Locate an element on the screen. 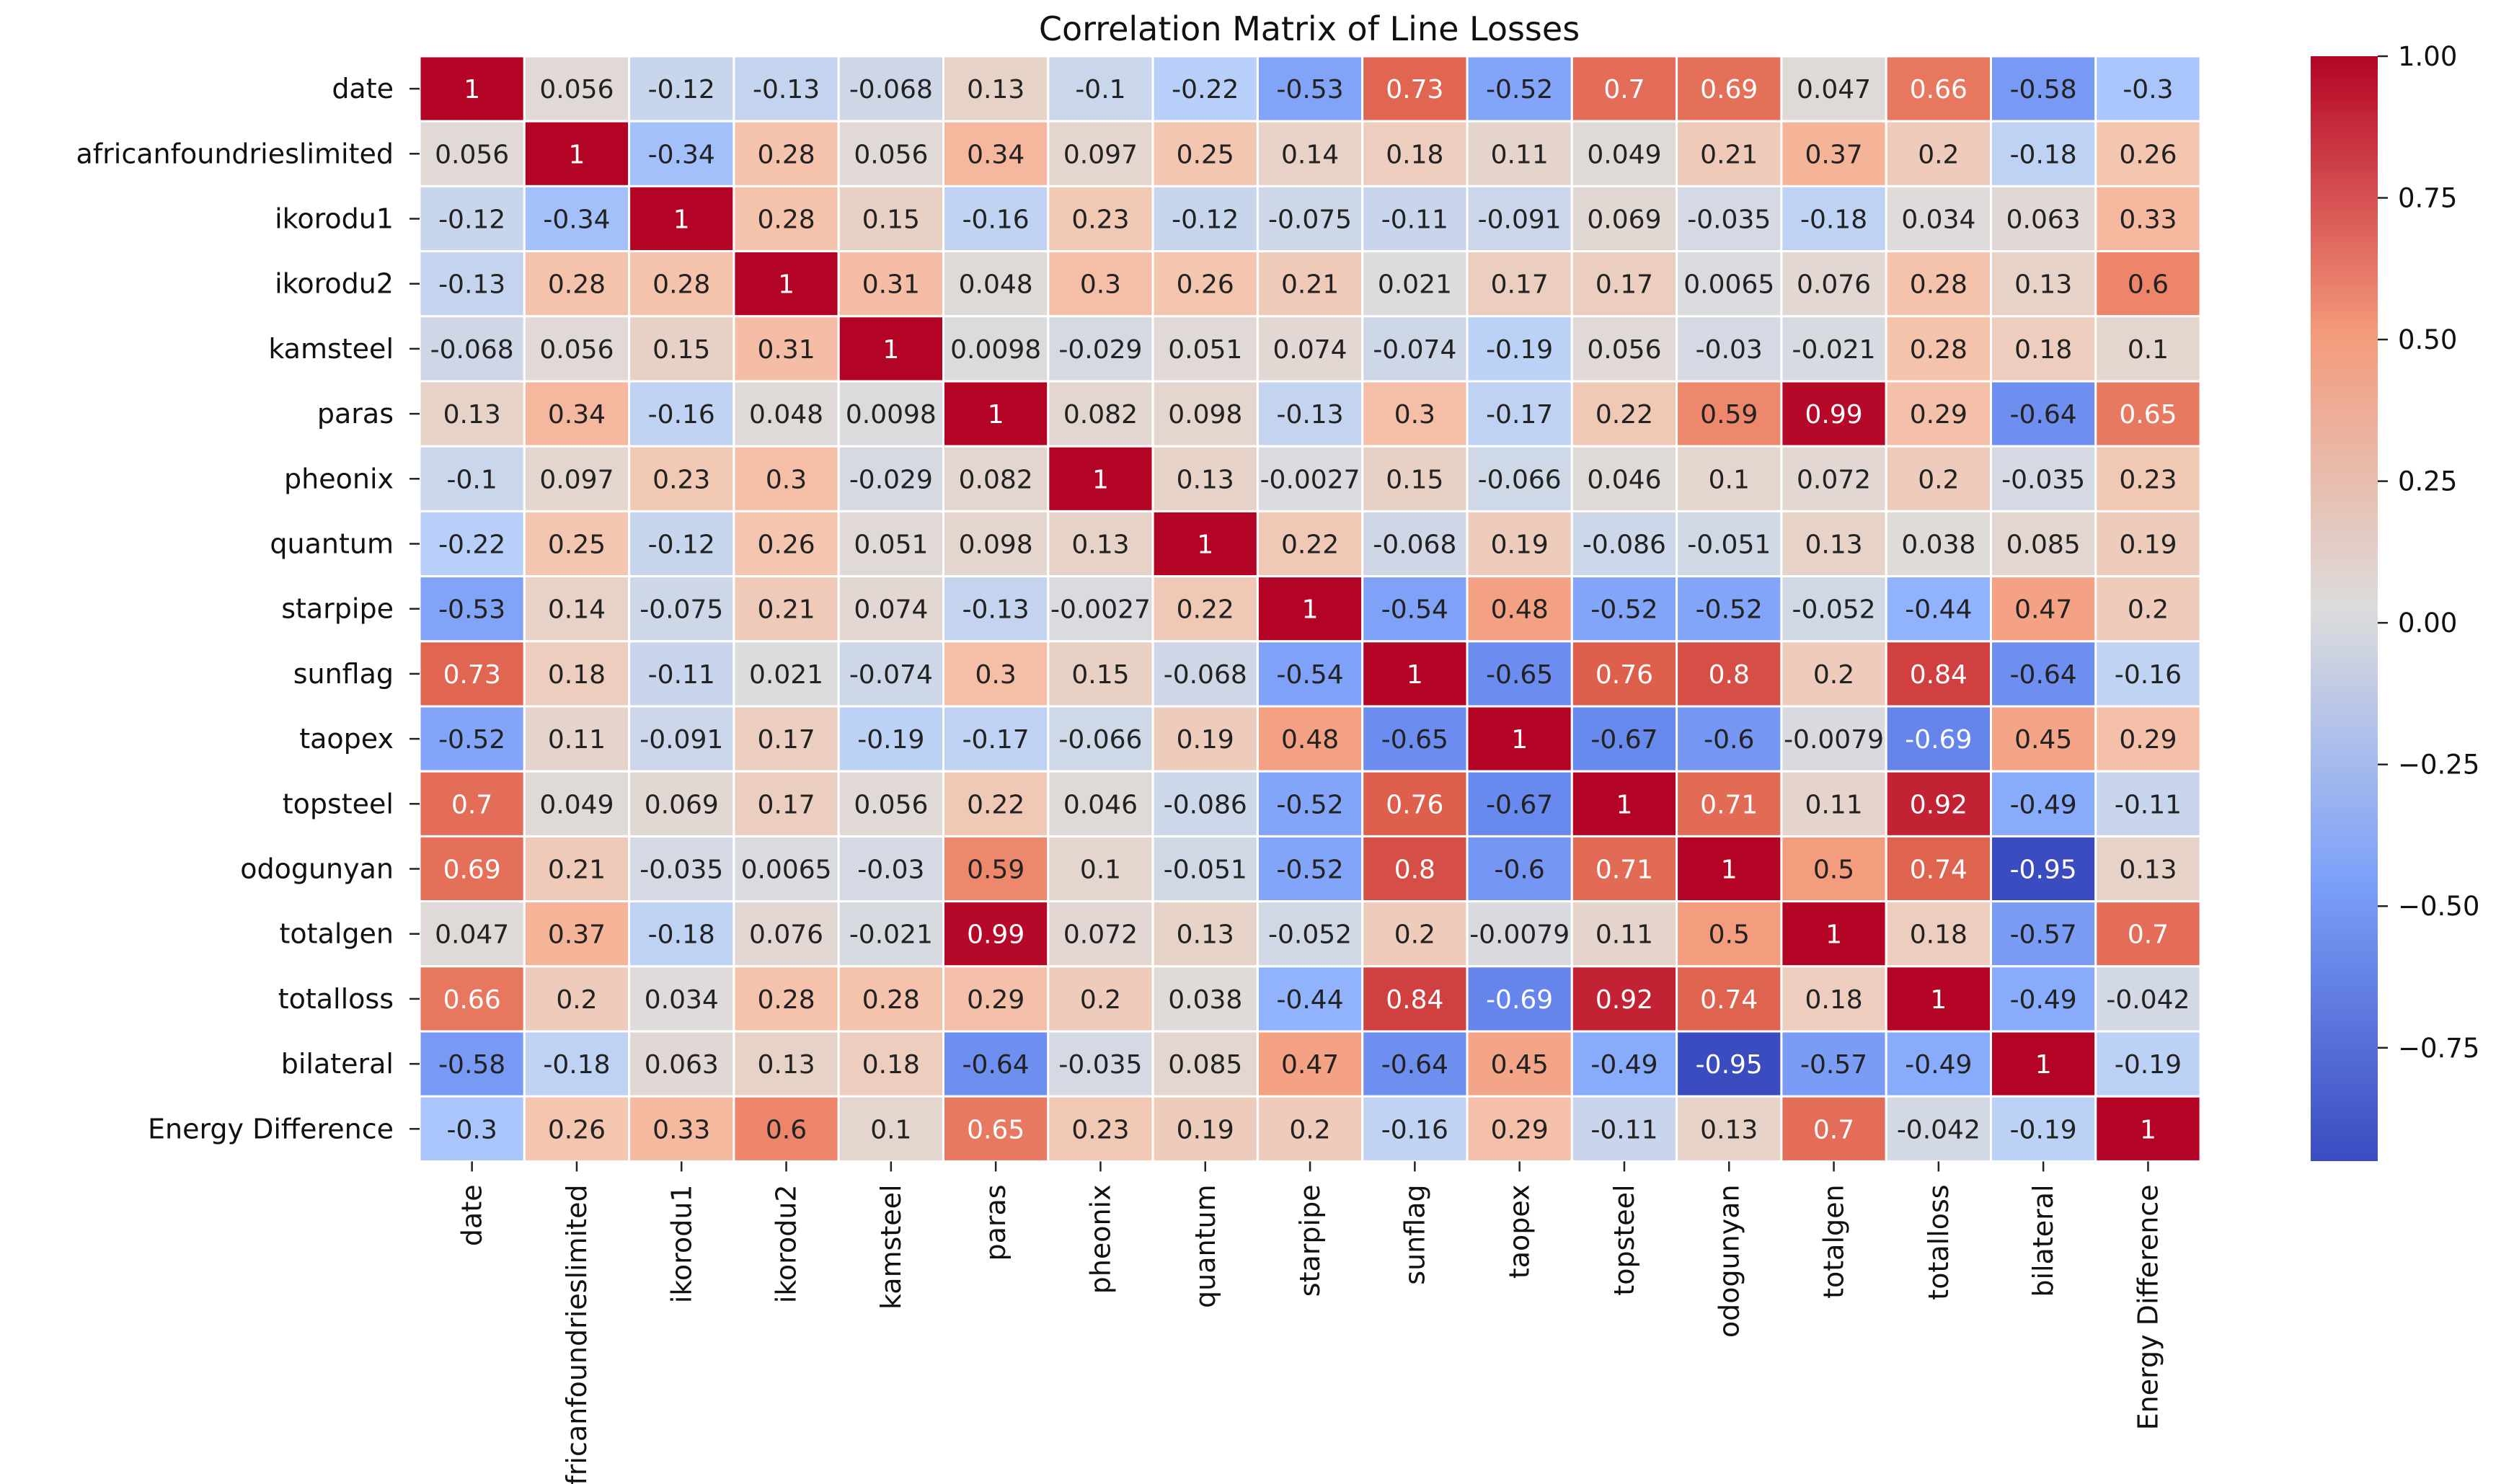 Image resolution: width=2514 pixels, height=1484 pixels. y-tick-label: ikorodu1 is located at coordinates (334, 219).